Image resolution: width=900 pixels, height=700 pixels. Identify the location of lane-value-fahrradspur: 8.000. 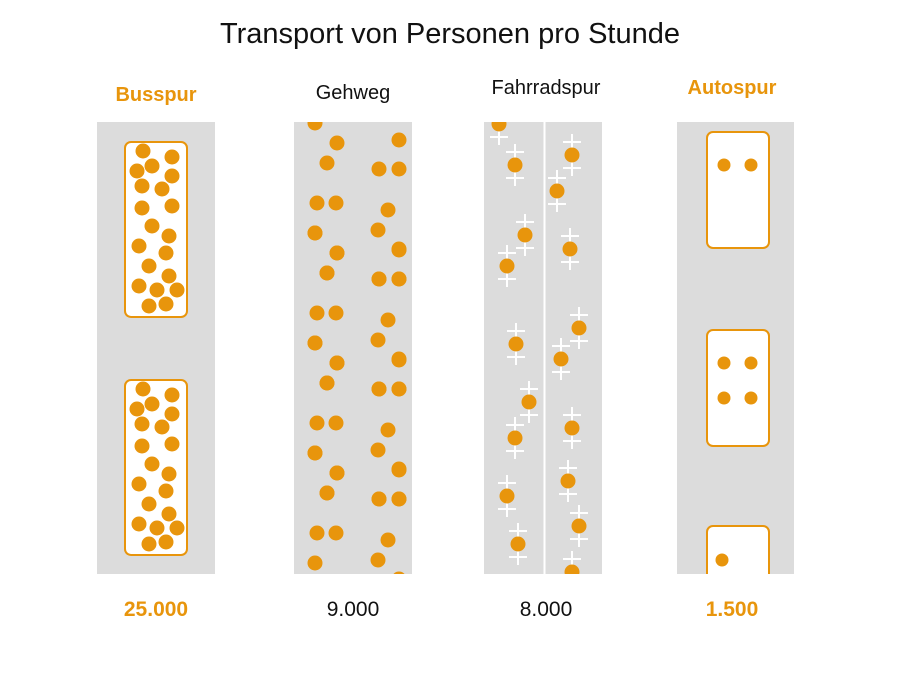
(546, 609).